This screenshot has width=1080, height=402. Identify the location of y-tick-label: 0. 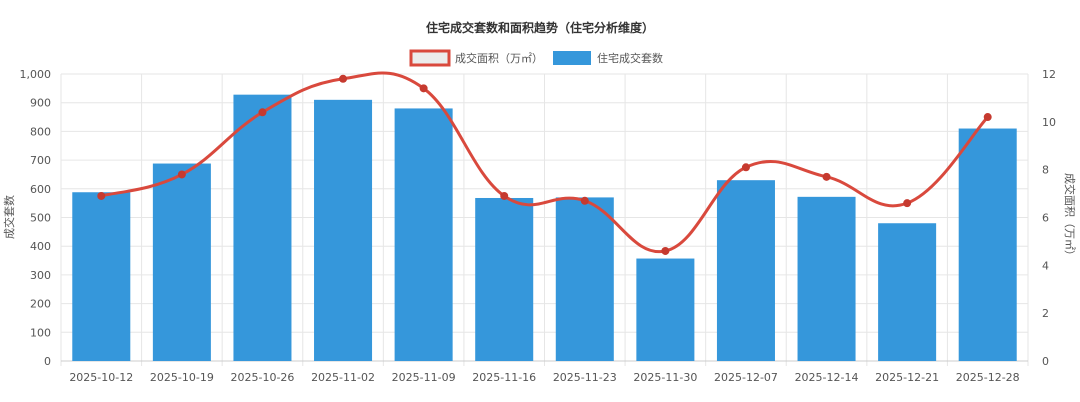
(47, 361).